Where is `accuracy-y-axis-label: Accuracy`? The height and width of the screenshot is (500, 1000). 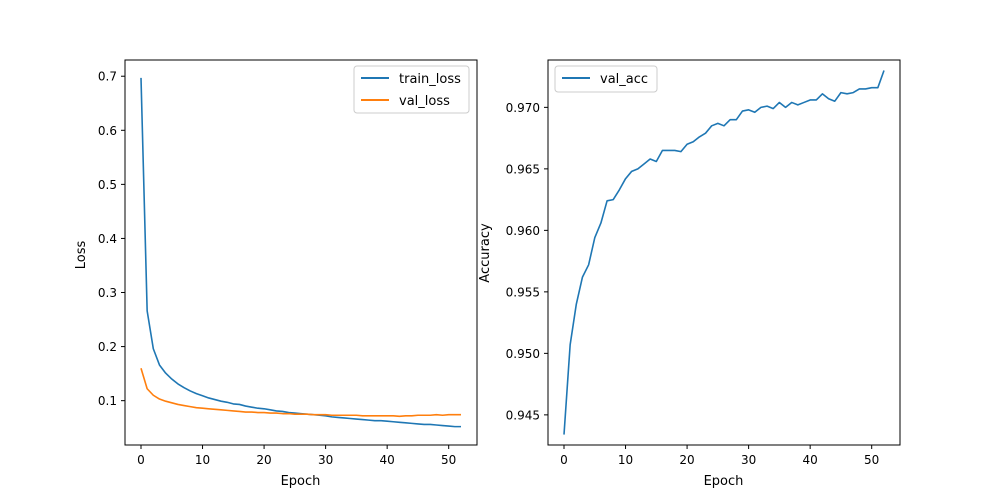 accuracy-y-axis-label: Accuracy is located at coordinates (485, 253).